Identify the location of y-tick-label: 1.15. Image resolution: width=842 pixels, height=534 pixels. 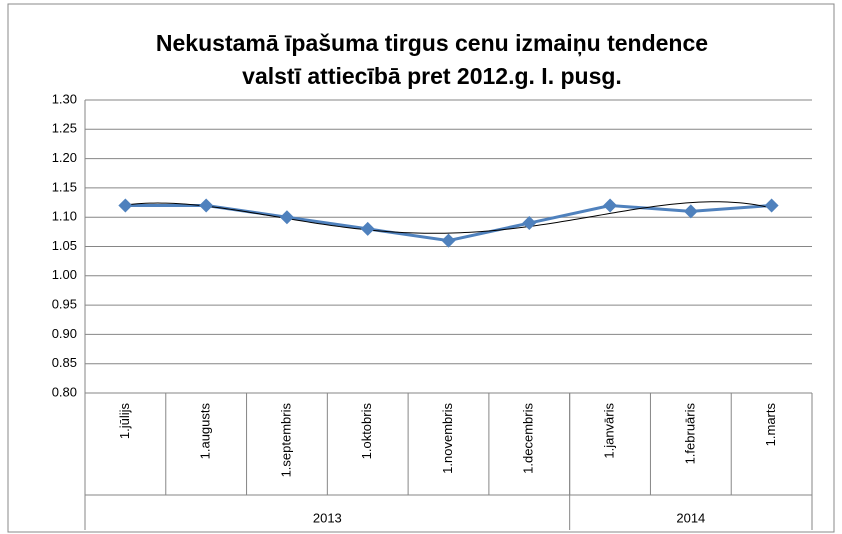
(64, 186).